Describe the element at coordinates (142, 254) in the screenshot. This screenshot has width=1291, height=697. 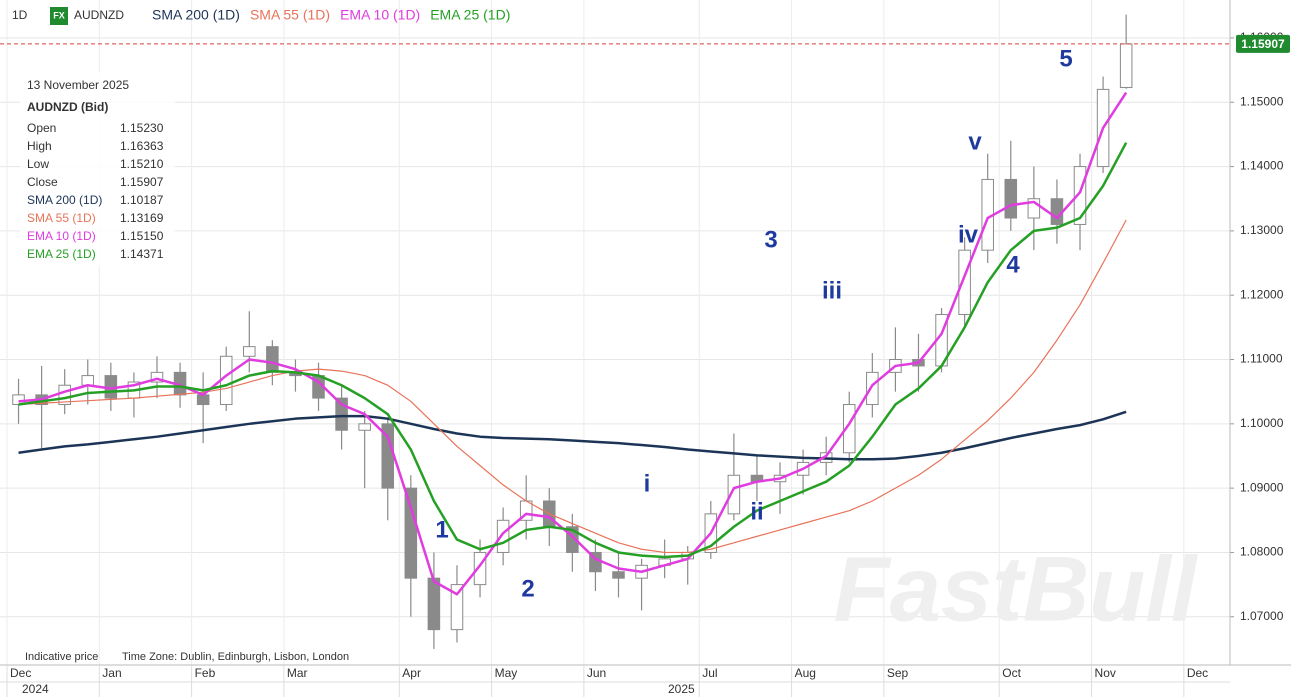
I see `info-series-value: 1.14371` at that location.